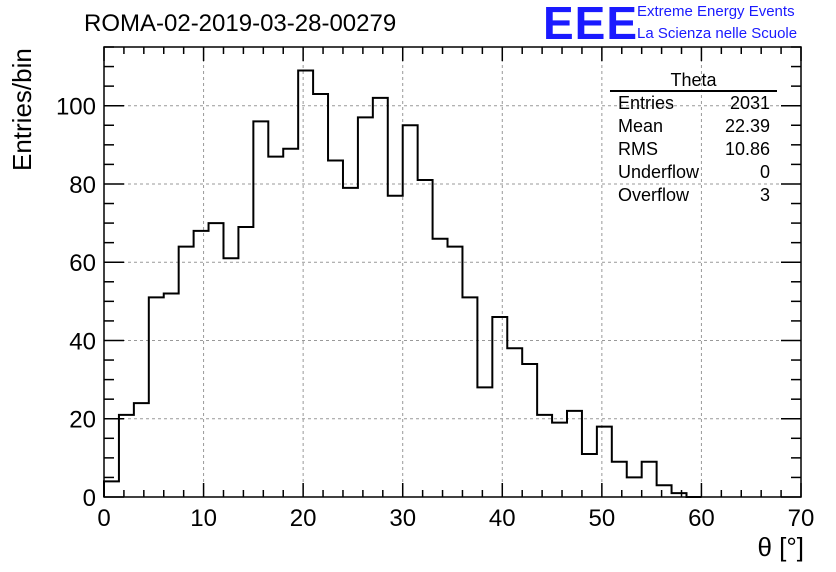  Describe the element at coordinates (103, 518) in the screenshot. I see `x-tick-label: 0` at that location.